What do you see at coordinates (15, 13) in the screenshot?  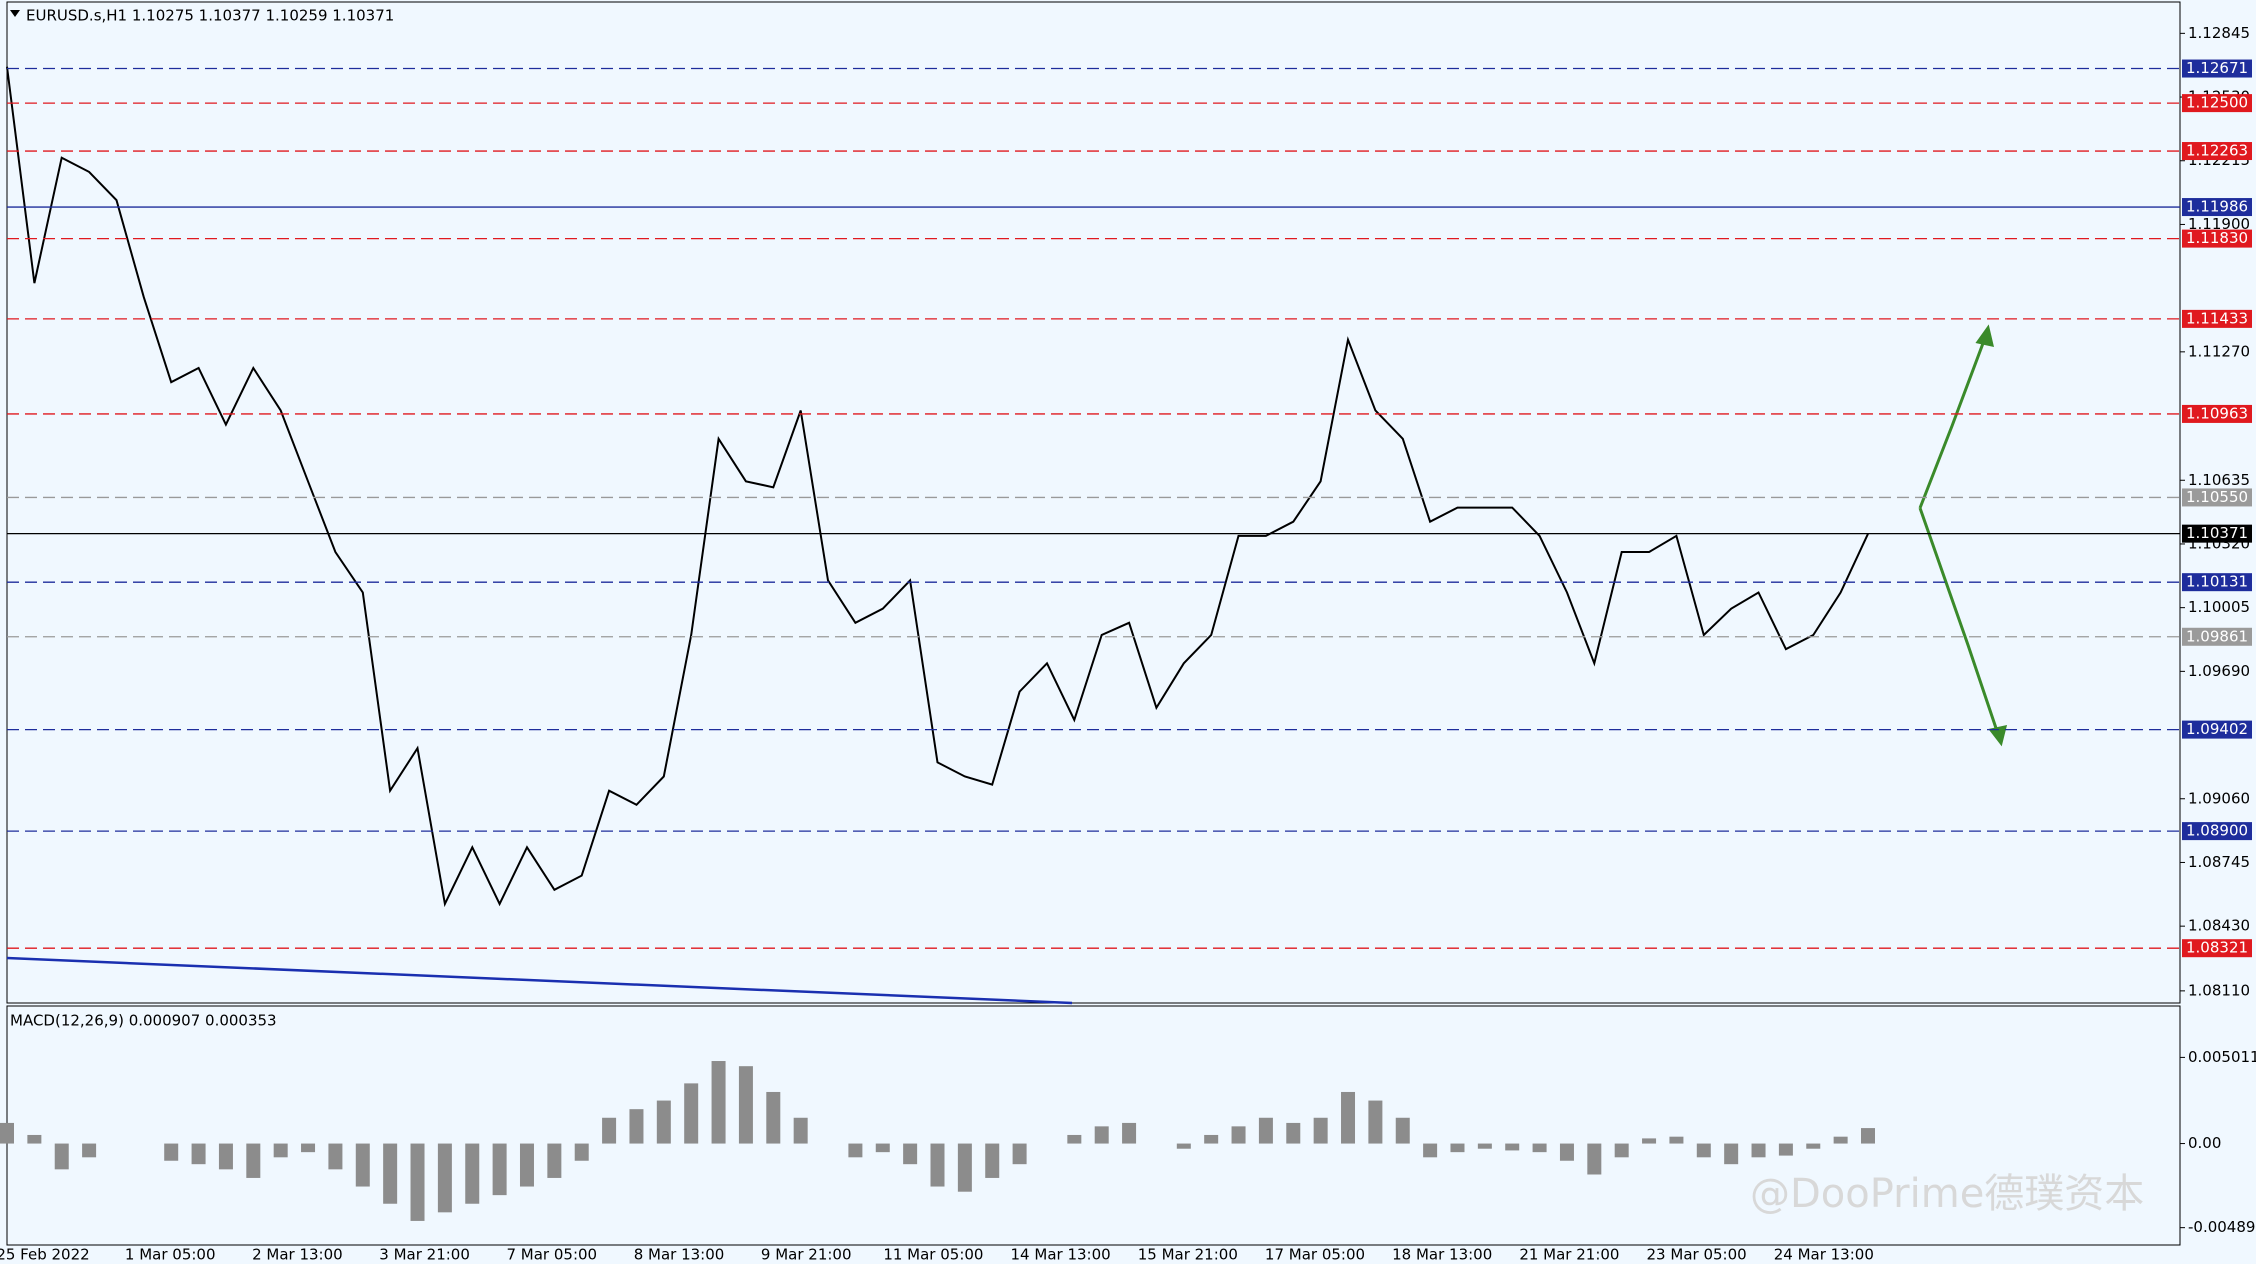 I see `menu-icon` at bounding box center [15, 13].